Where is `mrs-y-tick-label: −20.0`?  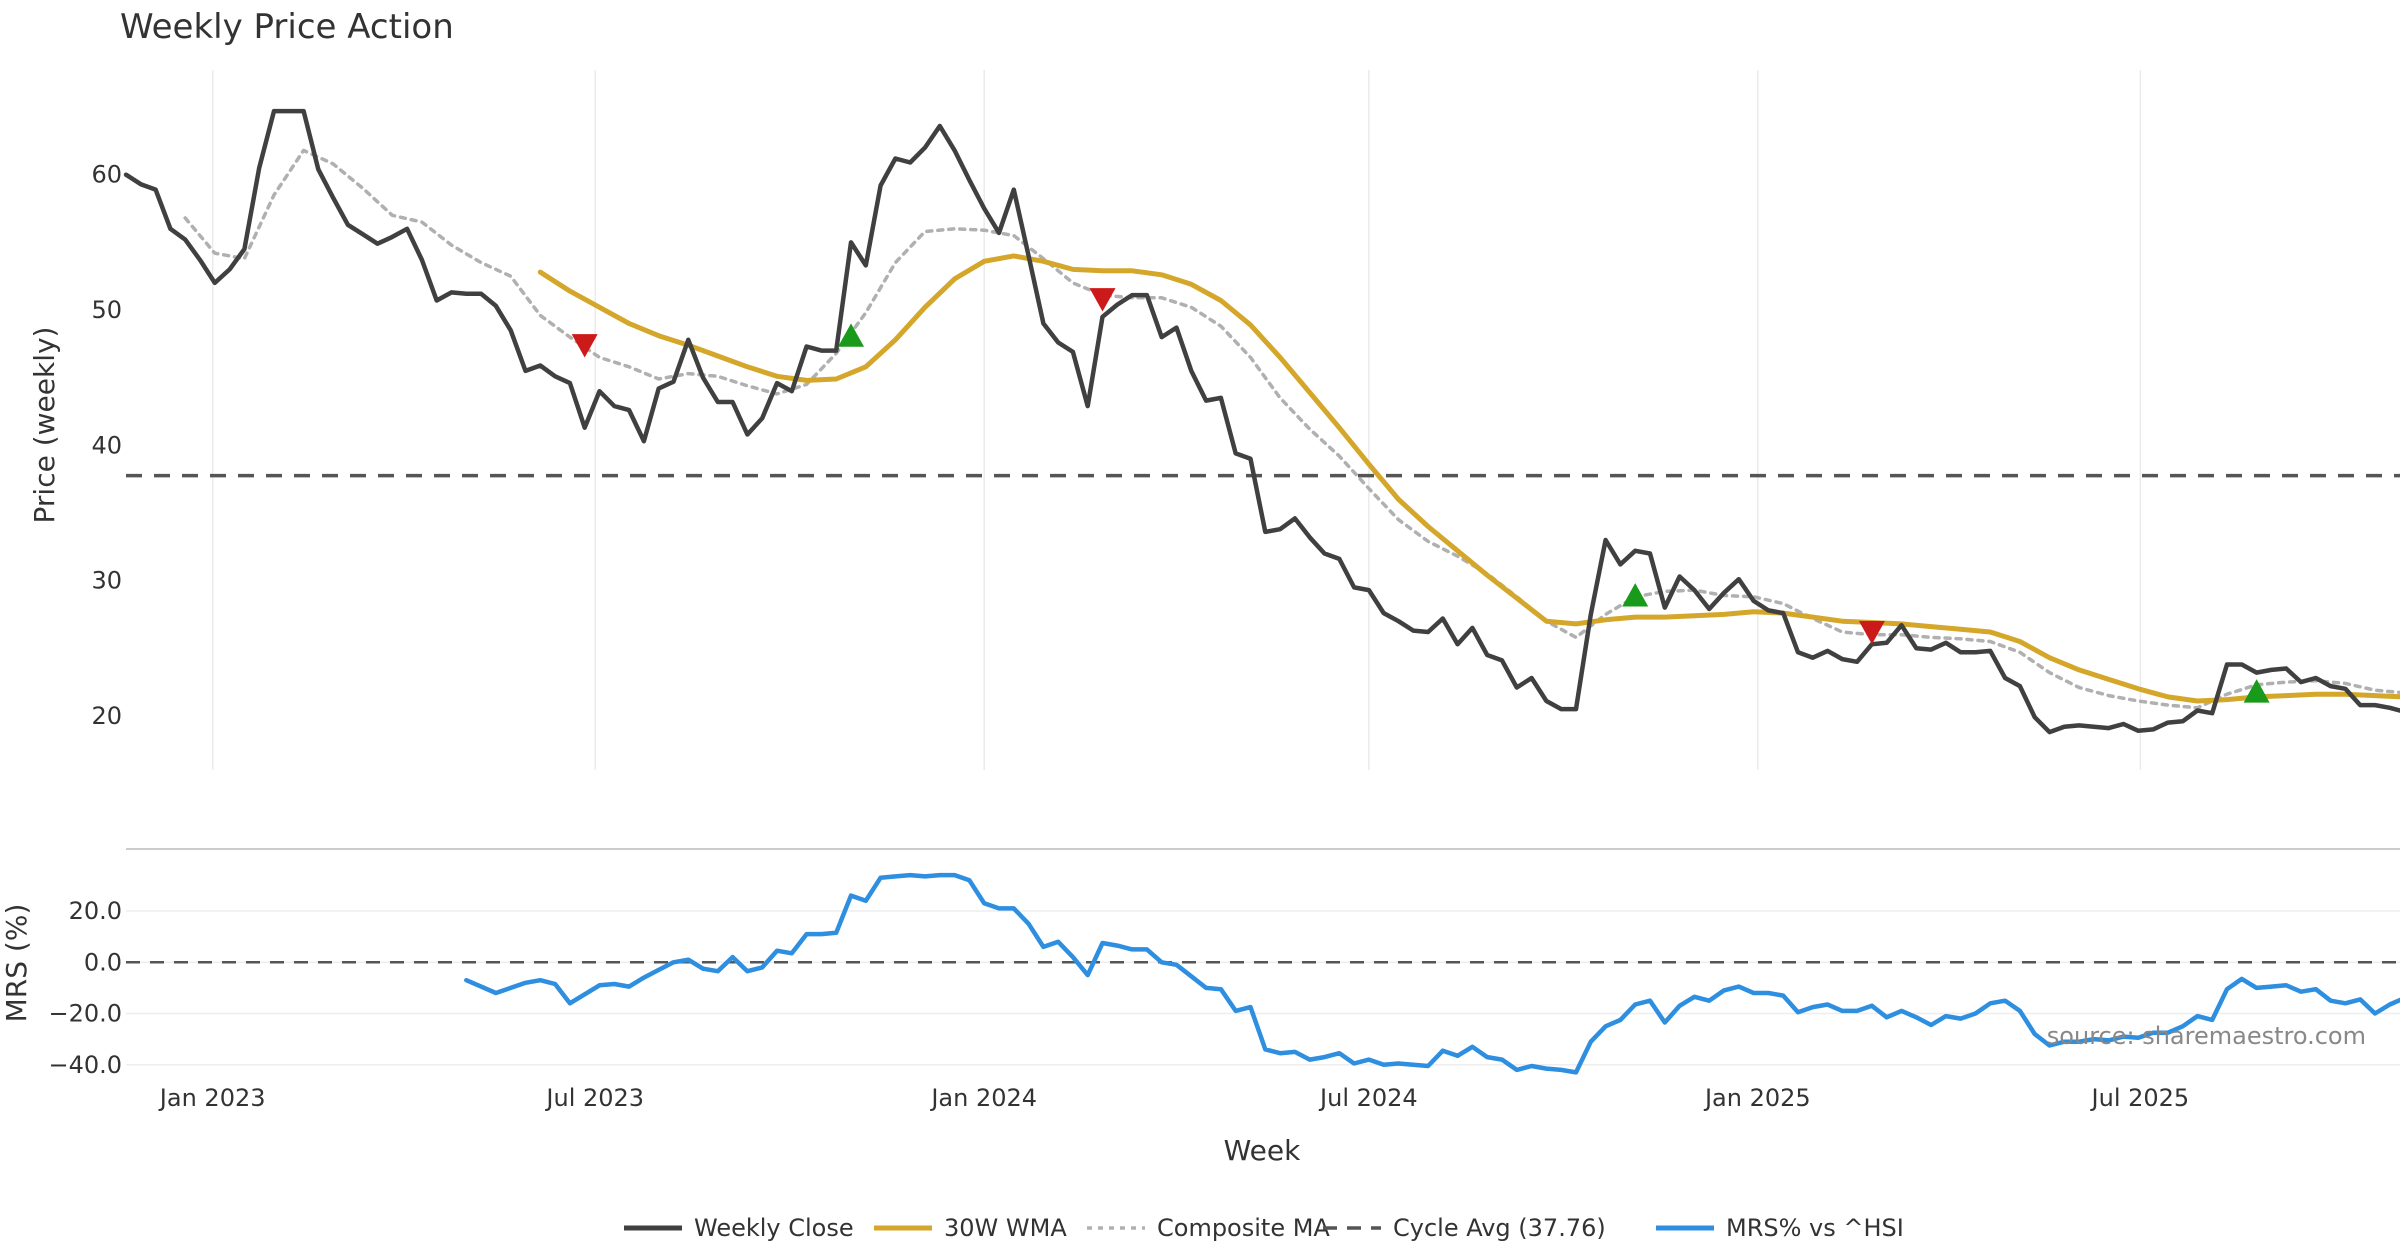 mrs-y-tick-label: −20.0 is located at coordinates (85, 1014).